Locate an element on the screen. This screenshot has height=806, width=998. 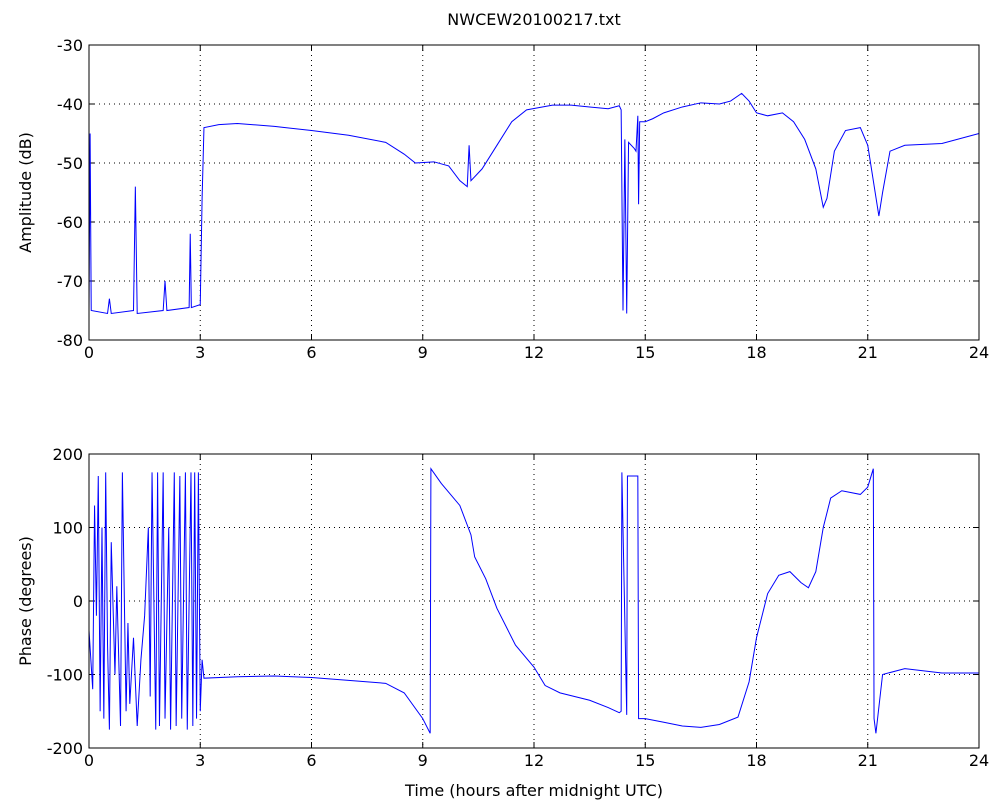
y-axis-label: Phase (degrees) is located at coordinates (25, 601).